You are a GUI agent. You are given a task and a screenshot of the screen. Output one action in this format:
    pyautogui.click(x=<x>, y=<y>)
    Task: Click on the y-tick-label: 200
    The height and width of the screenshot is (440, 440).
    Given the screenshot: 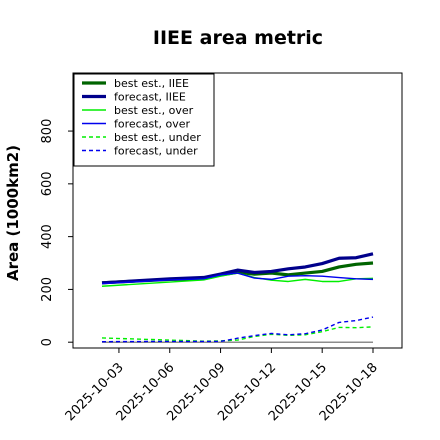 What is the action you would take?
    pyautogui.click(x=47, y=289)
    